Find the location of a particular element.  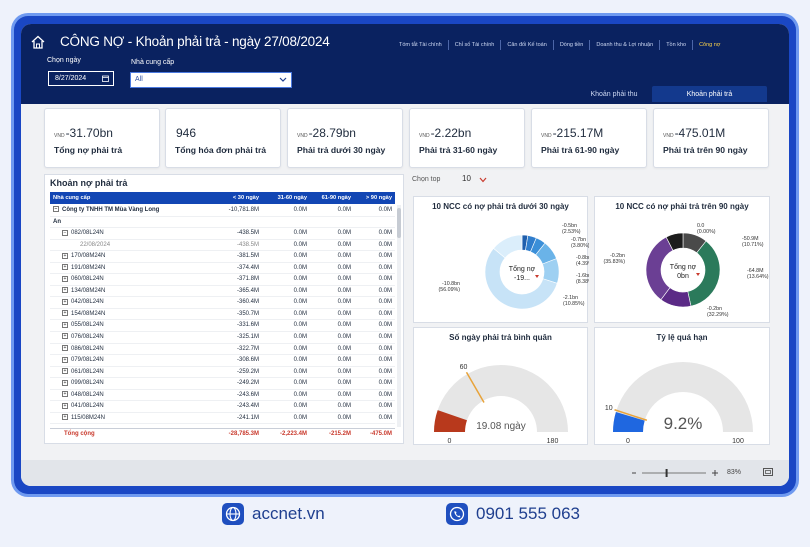

table-cell: -325.1M is located at coordinates (235, 337).